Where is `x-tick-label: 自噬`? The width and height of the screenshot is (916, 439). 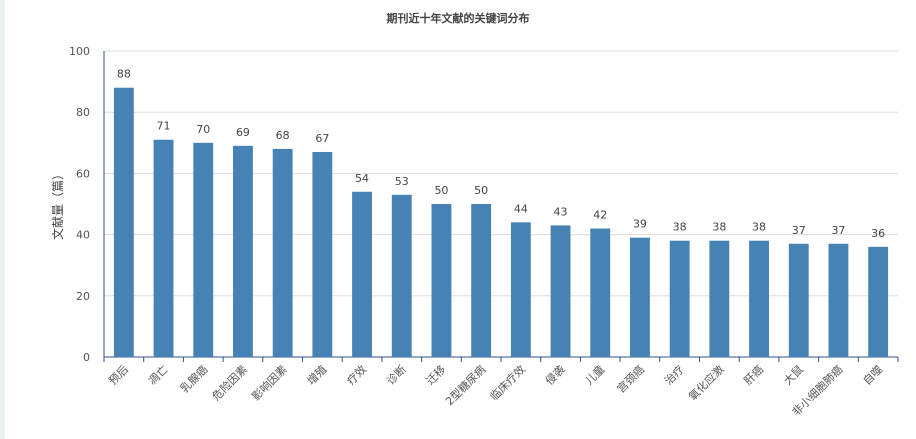
x-tick-label: 自噬 is located at coordinates (872, 374).